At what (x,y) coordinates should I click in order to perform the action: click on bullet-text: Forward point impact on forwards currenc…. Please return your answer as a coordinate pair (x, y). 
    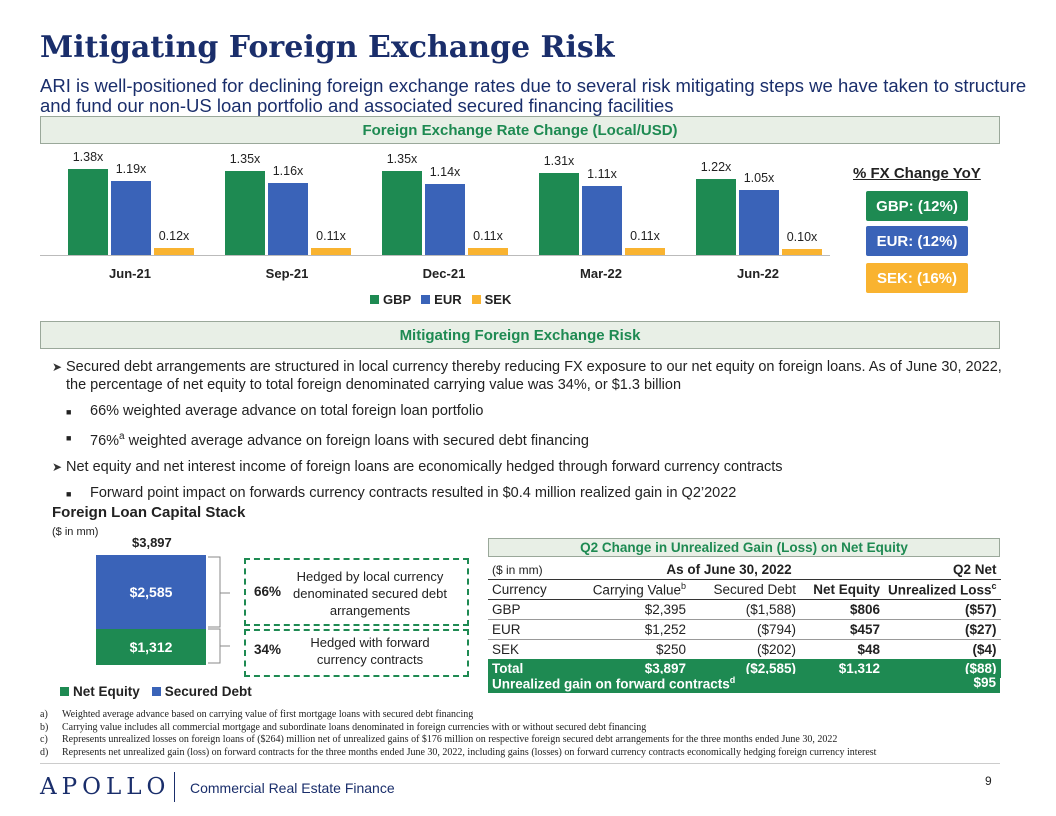
    Looking at the image, I should click on (413, 492).